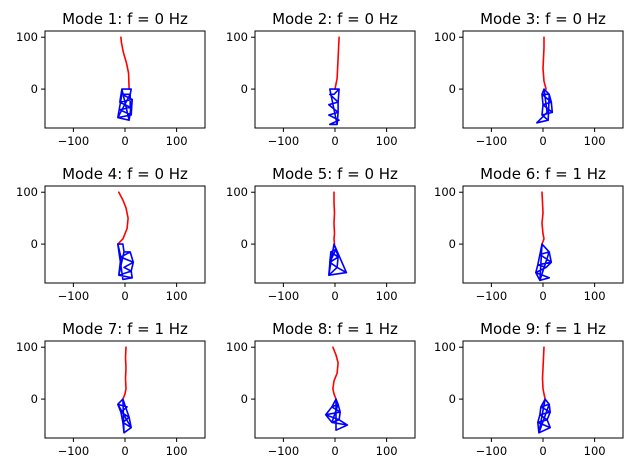  I want to click on subplot-title: Mode 9: f = 1 Hz, so click(543, 329).